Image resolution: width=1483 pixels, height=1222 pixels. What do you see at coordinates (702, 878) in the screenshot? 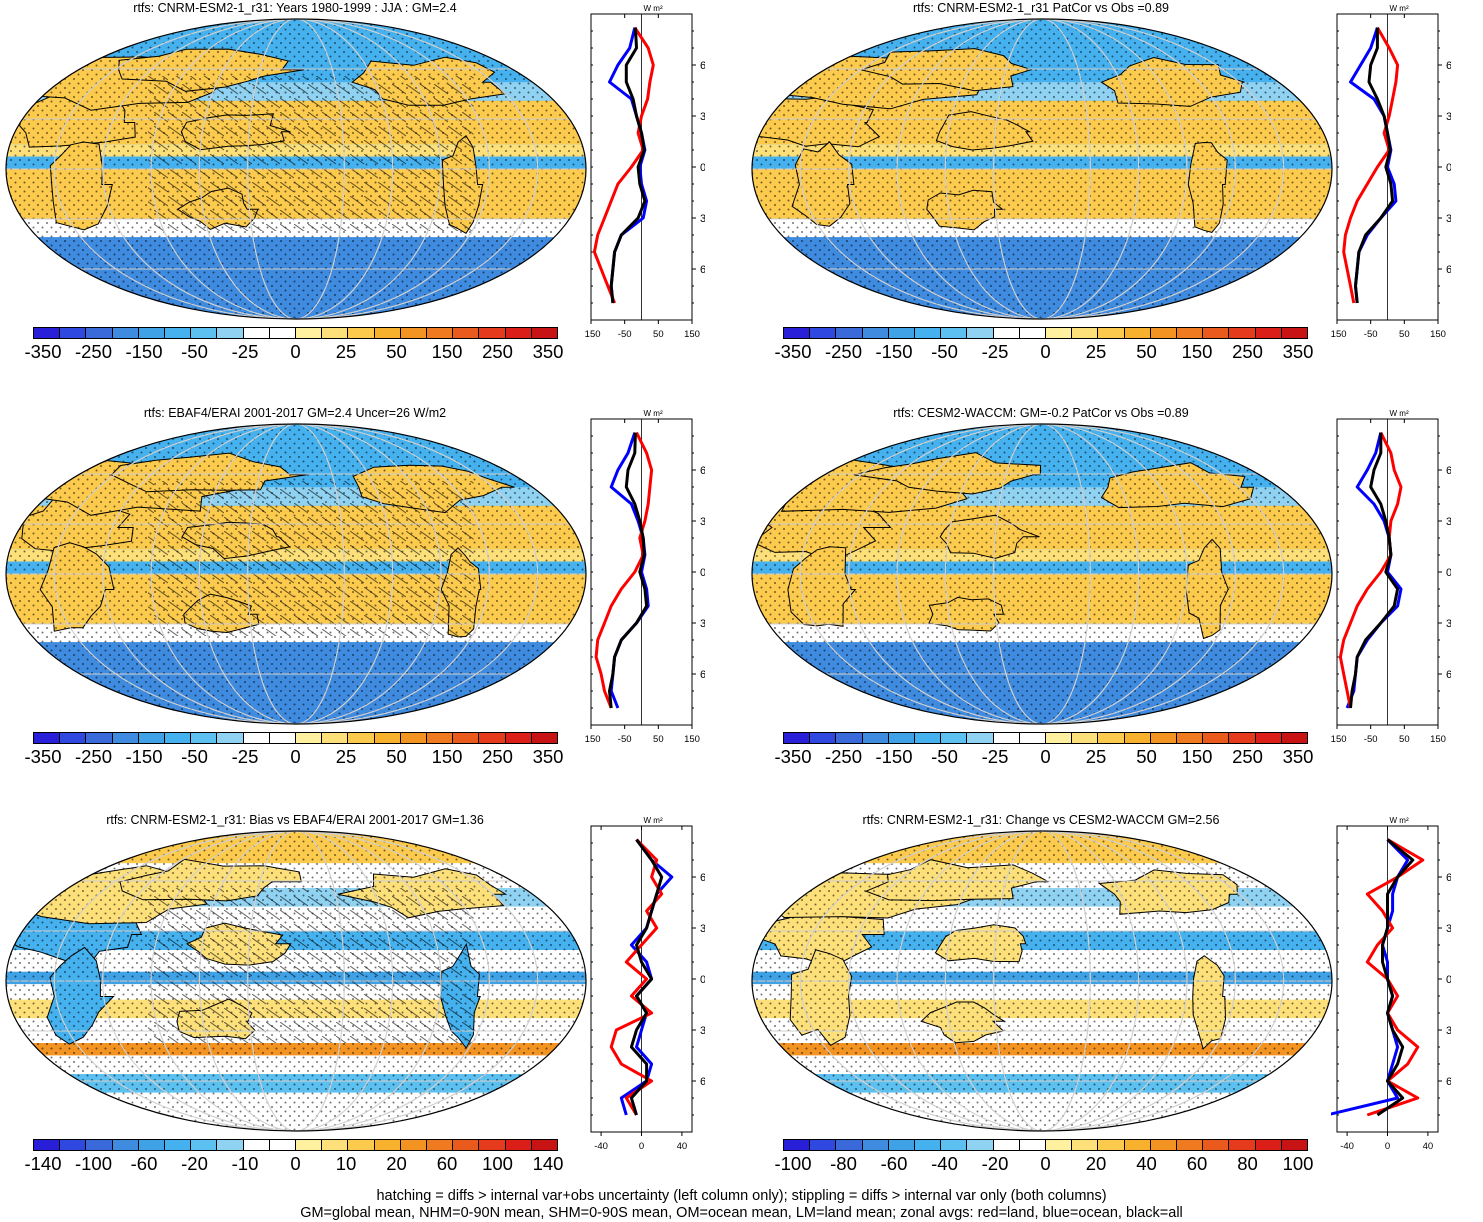
I see `zonal-y-tick-label: 60N` at bounding box center [702, 878].